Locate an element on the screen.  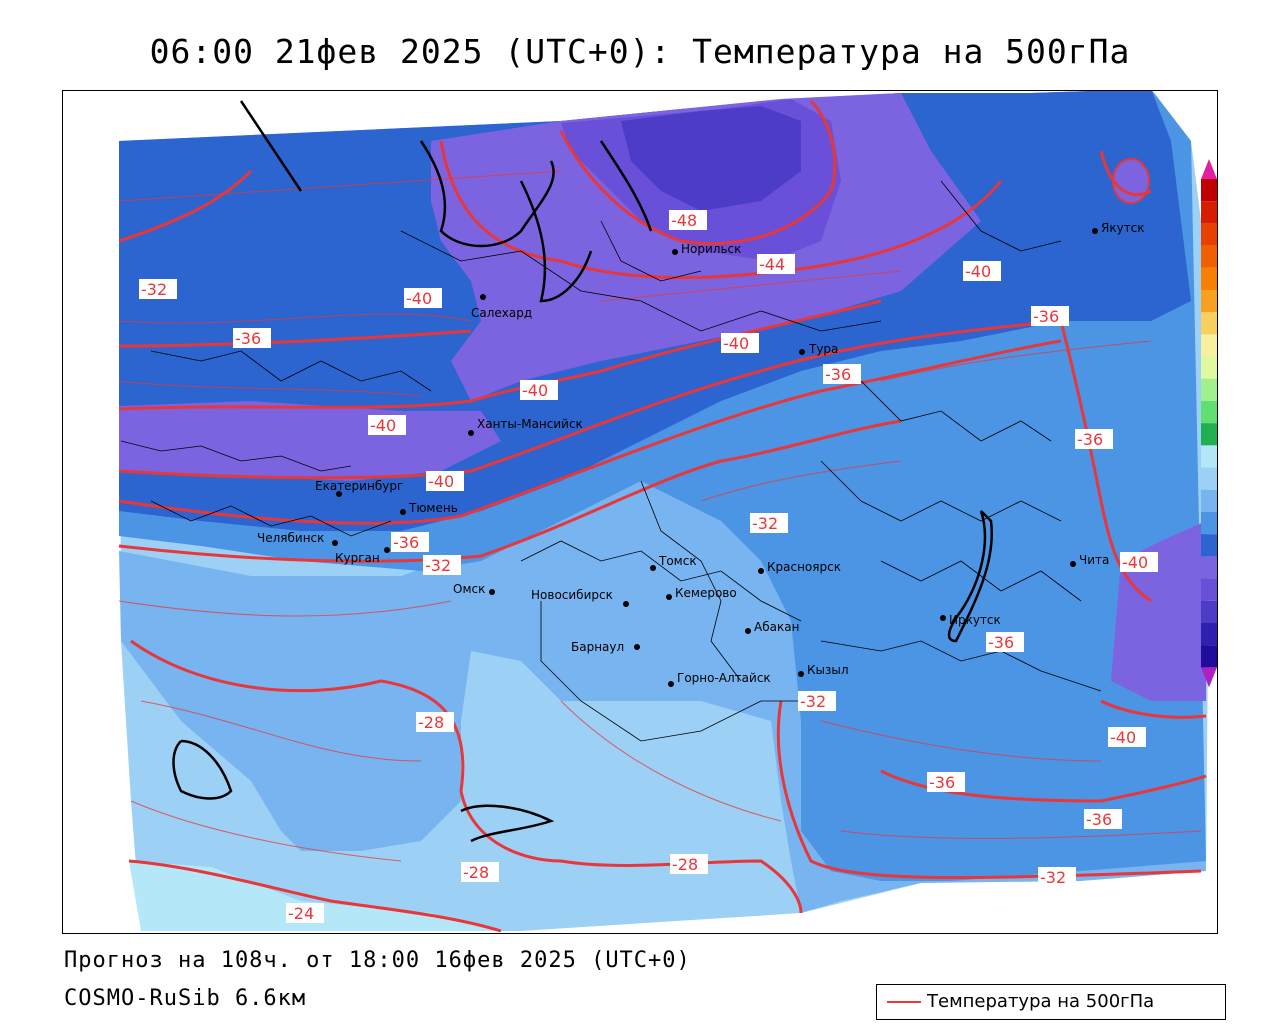
city-tomsk: Томск is located at coordinates (673, 562).